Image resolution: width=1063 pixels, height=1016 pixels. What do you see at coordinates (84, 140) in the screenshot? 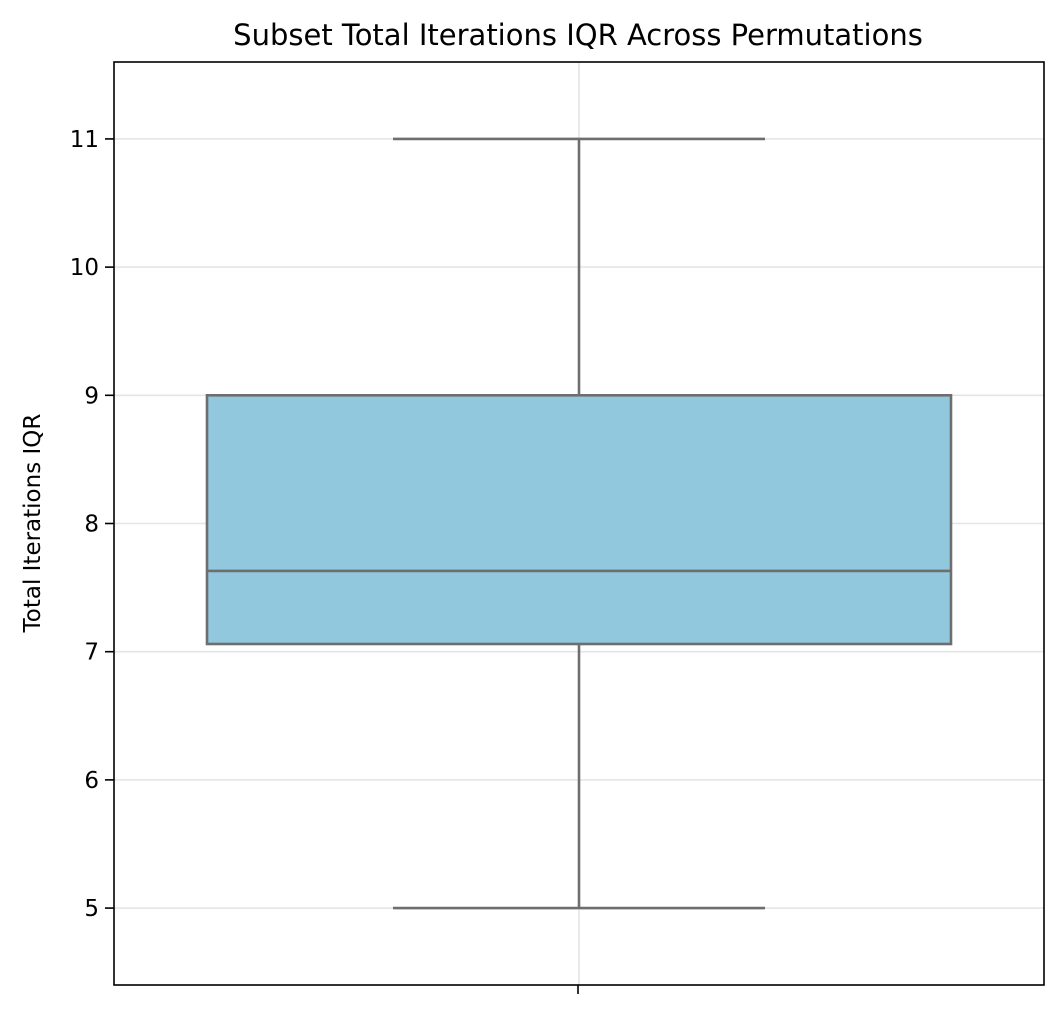
I see `y-tick-label: 11` at bounding box center [84, 140].